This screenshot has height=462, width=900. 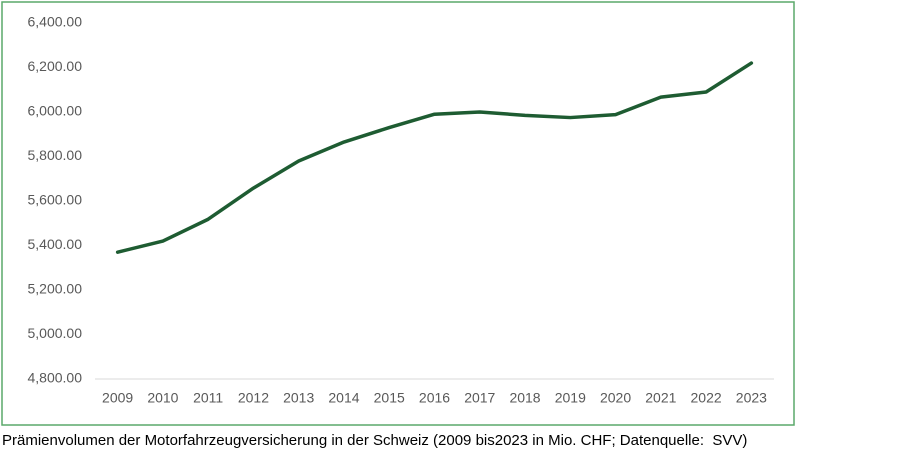 What do you see at coordinates (55, 378) in the screenshot?
I see `y-tick-label: 4,800.00` at bounding box center [55, 378].